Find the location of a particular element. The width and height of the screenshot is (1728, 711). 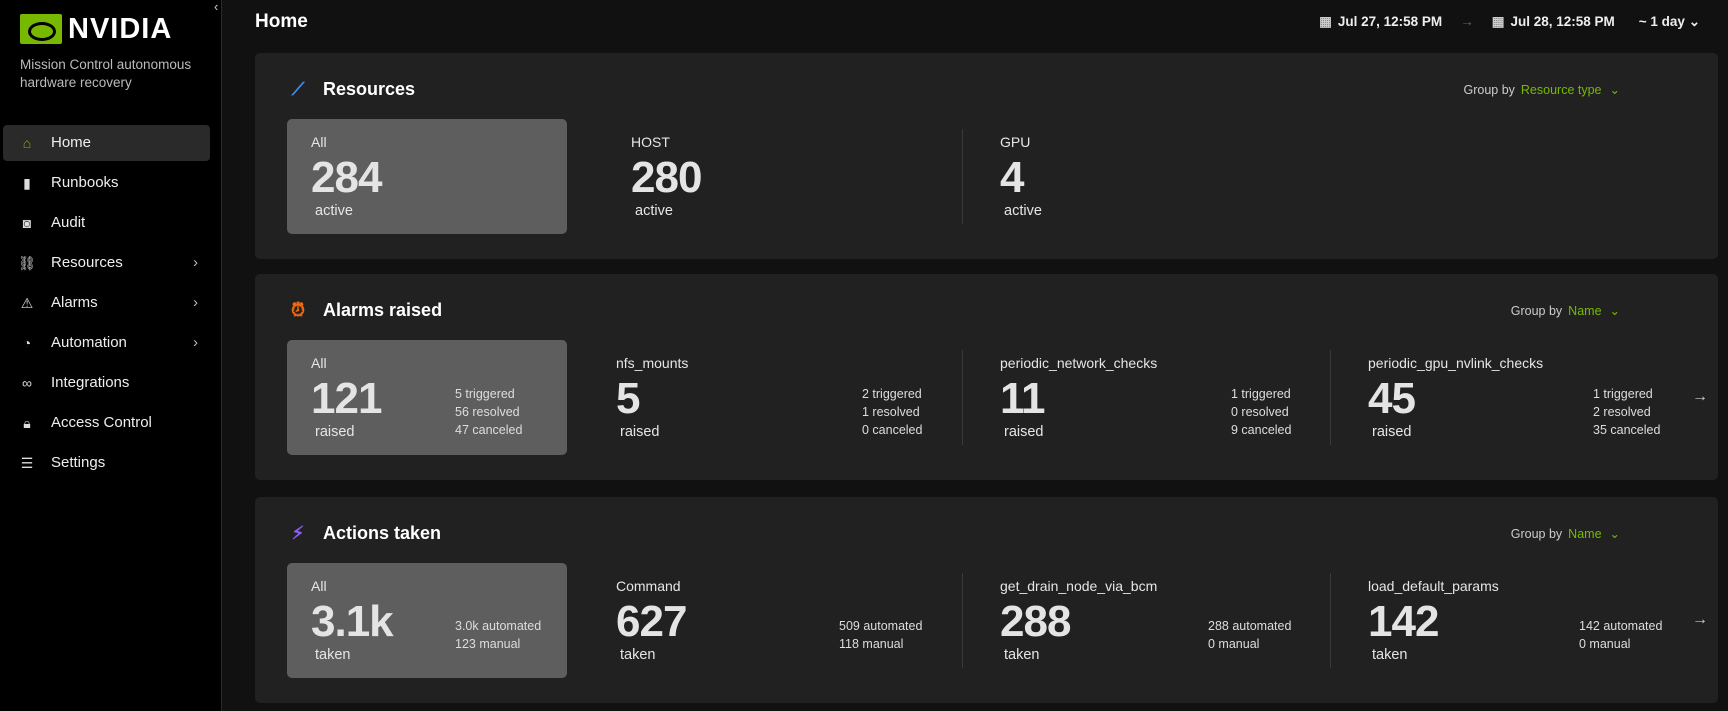

stat: 288 automated is located at coordinates (1250, 626).